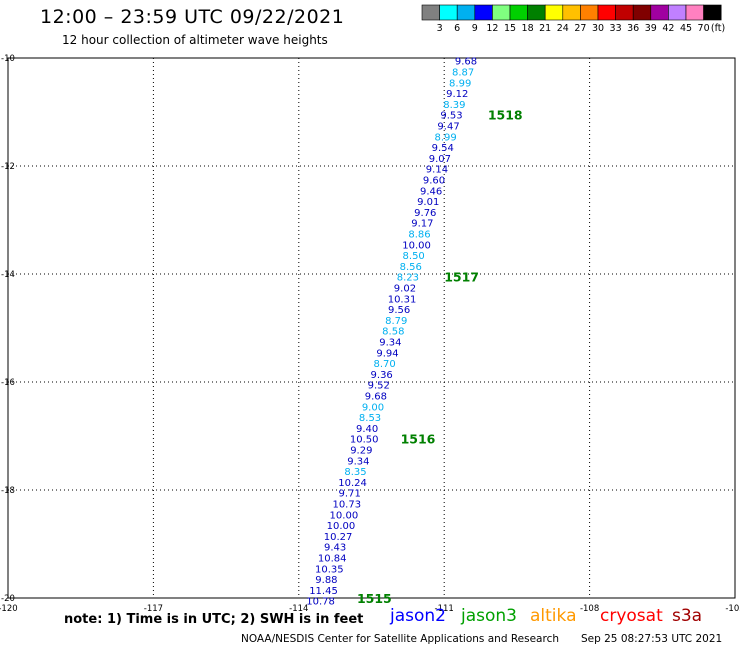 The image size is (740, 650). What do you see at coordinates (589, 609) in the screenshot?
I see `x-tick-label: -108` at bounding box center [589, 609].